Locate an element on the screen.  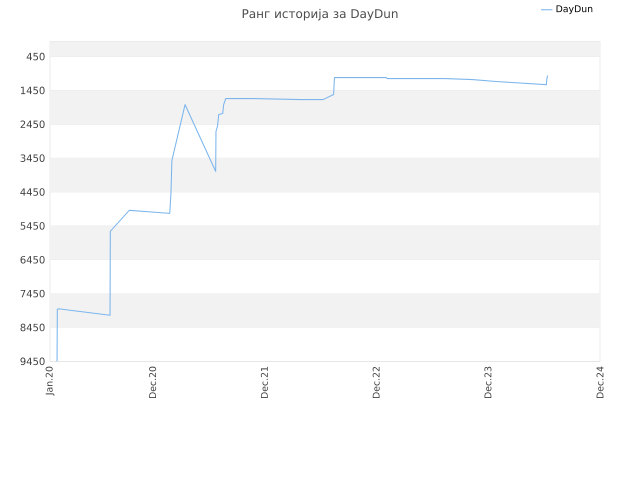
y-tick-label: 1450 is located at coordinates (32, 90).